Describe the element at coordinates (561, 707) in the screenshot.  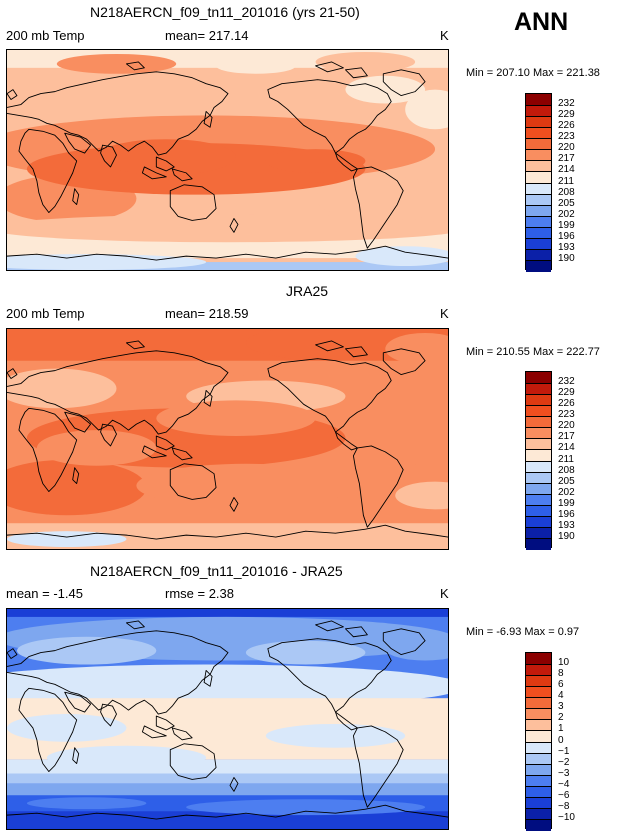
I see `colorbar-level-label: 3` at that location.